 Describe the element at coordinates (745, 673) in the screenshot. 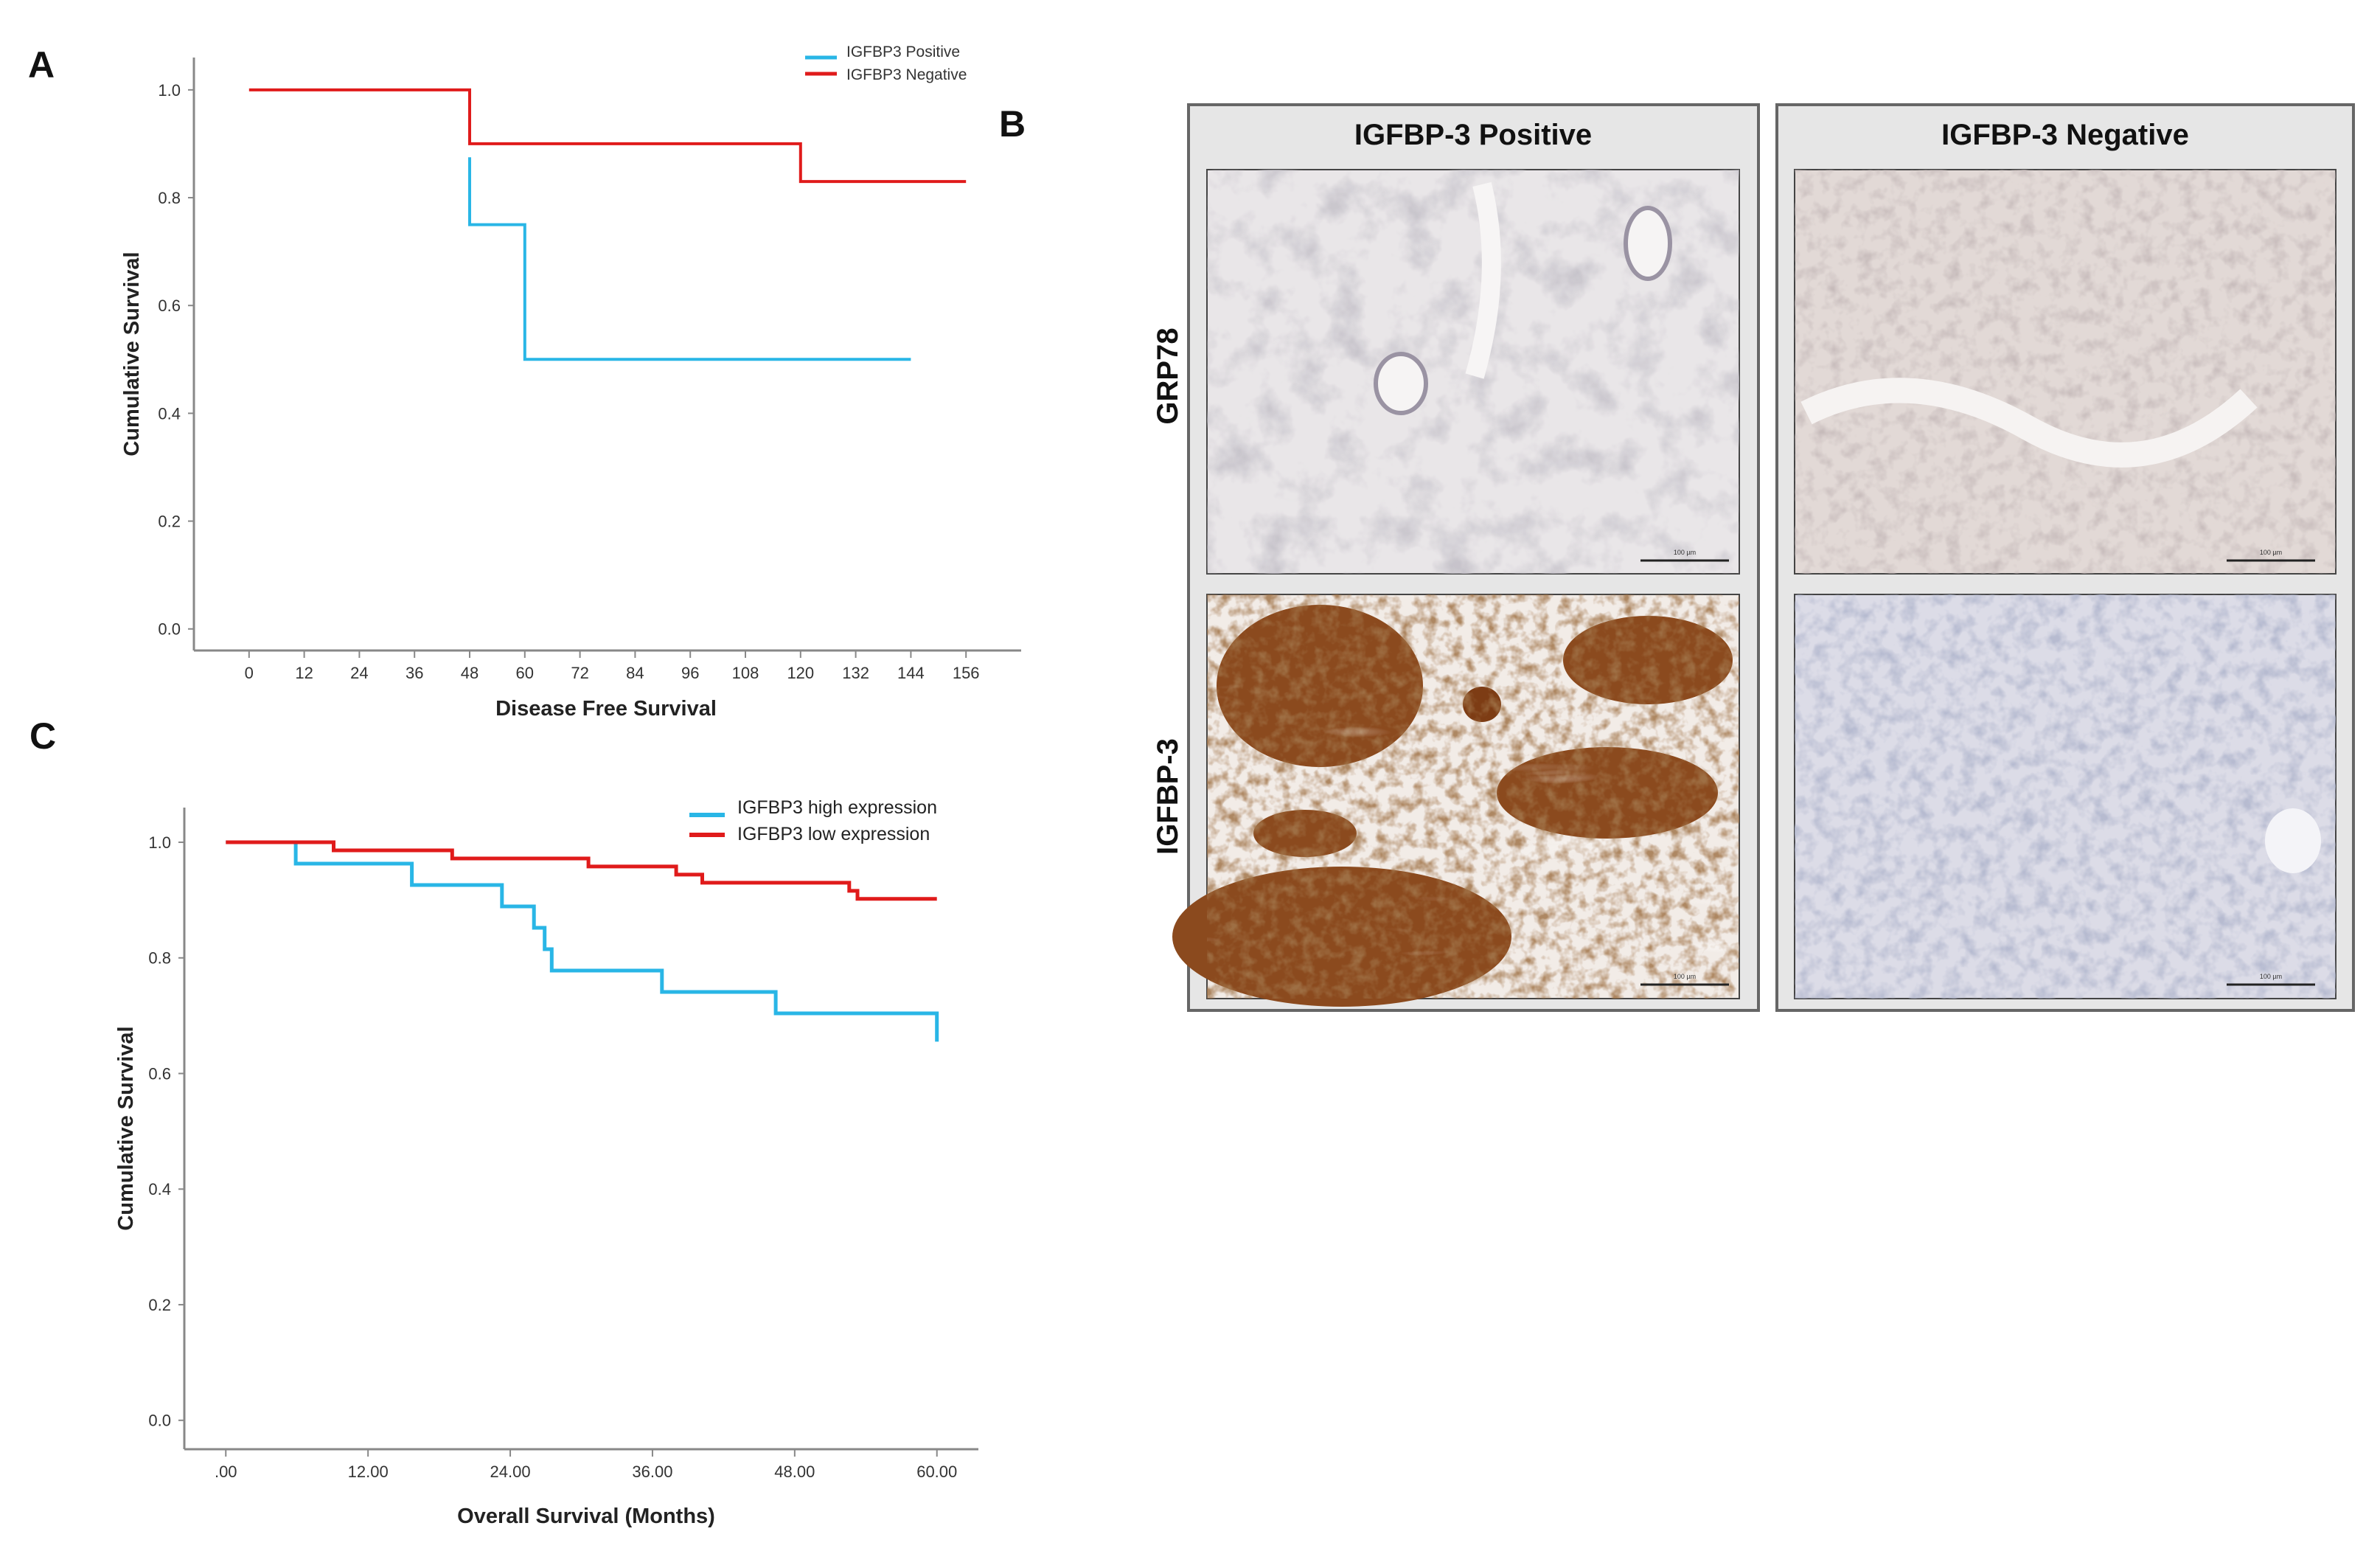

I see `x-tick-label: 108` at that location.